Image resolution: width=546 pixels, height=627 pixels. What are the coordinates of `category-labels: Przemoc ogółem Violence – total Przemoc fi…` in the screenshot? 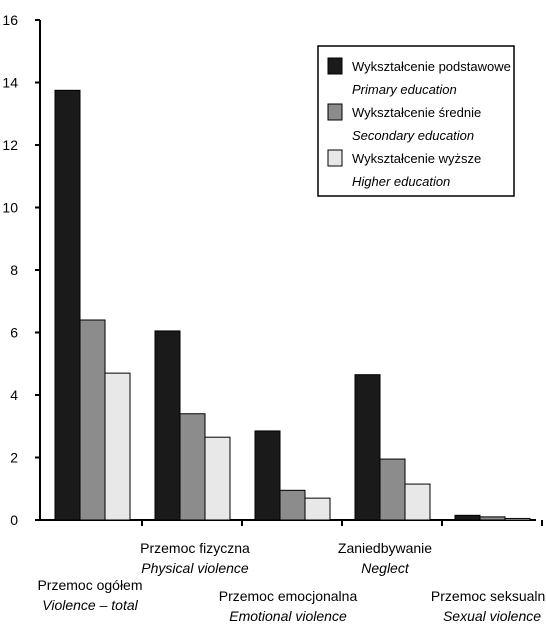 It's located at (291, 582).